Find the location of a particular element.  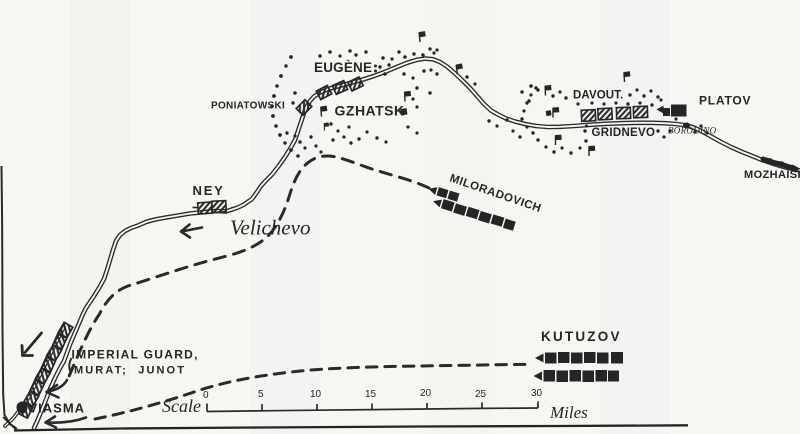

svg-text: 5 is located at coordinates (261, 394).